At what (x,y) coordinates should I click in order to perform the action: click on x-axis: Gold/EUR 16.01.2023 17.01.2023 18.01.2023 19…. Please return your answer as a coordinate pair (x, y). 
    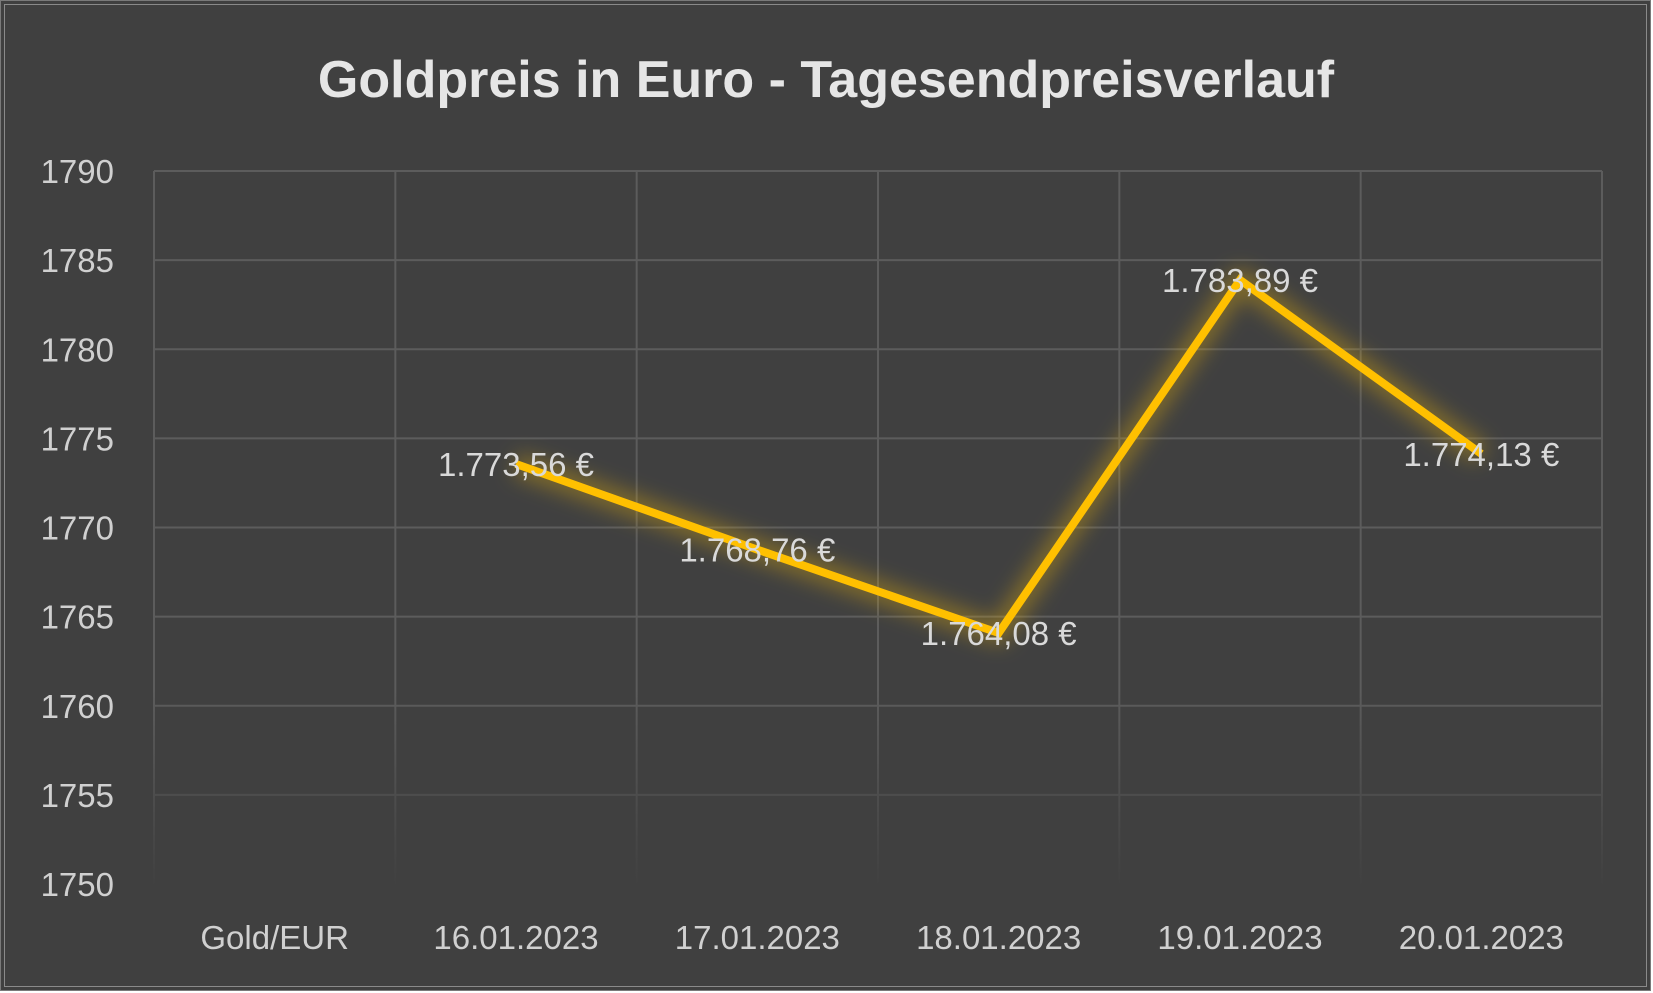
    Looking at the image, I should click on (882, 937).